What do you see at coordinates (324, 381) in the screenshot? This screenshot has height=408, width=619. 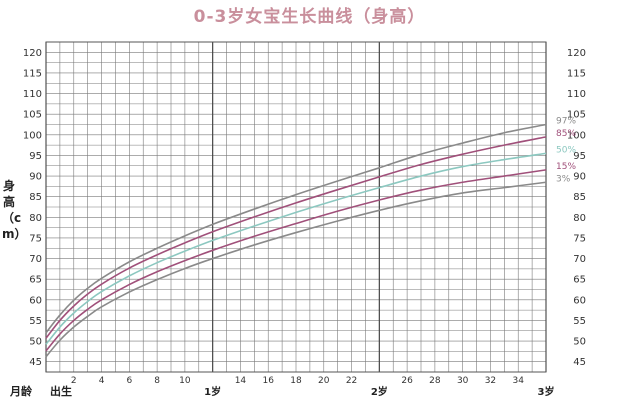 I see `x-tick-label: 20` at bounding box center [324, 381].